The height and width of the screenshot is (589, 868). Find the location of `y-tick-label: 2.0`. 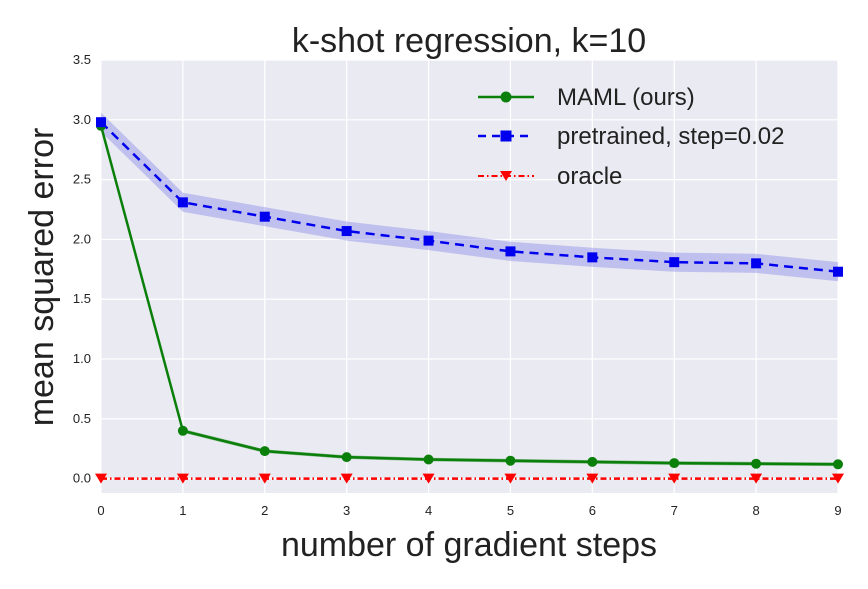

y-tick-label: 2.0 is located at coordinates (82, 238).